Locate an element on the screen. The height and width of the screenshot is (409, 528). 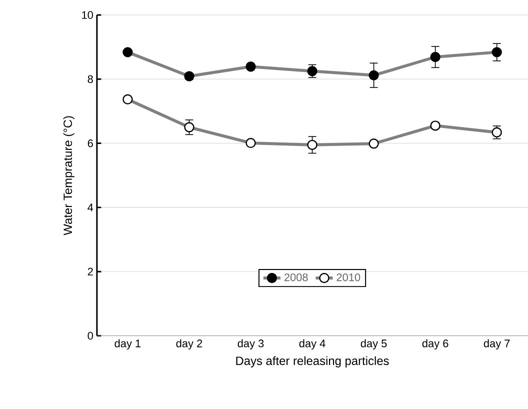
y-tick-label: 2 is located at coordinates (90, 272).